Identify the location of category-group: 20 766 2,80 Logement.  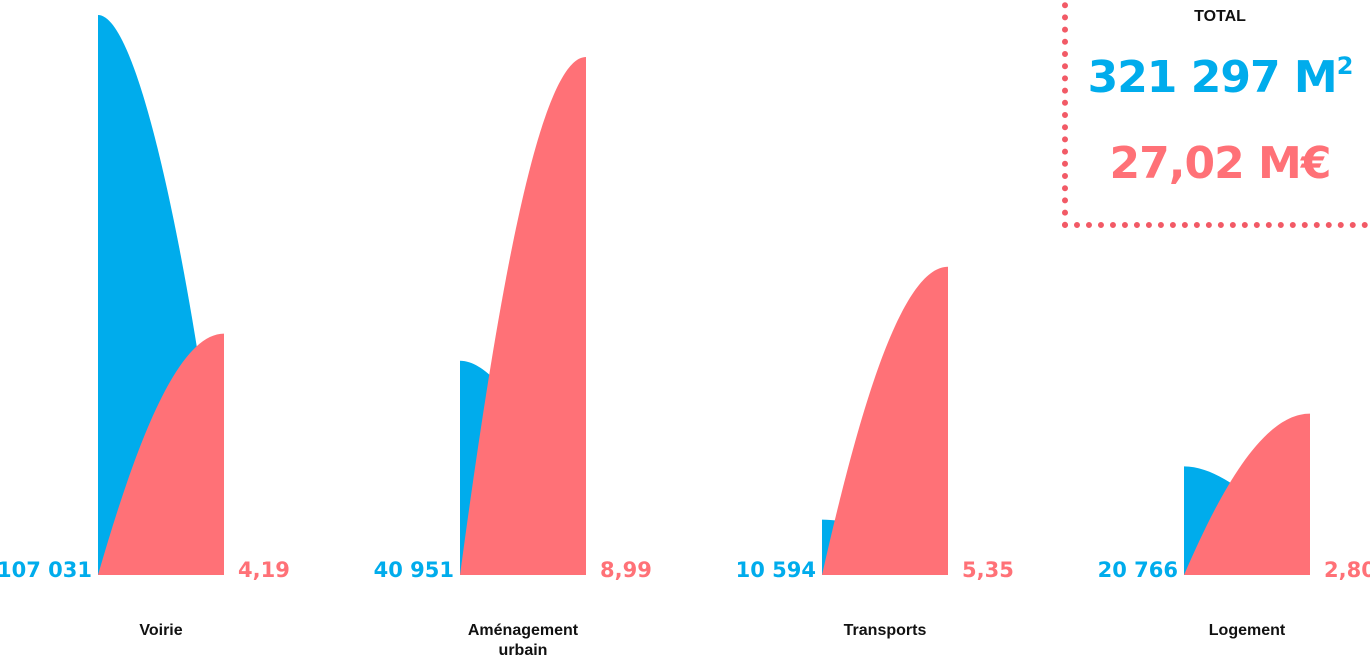
(1234, 526).